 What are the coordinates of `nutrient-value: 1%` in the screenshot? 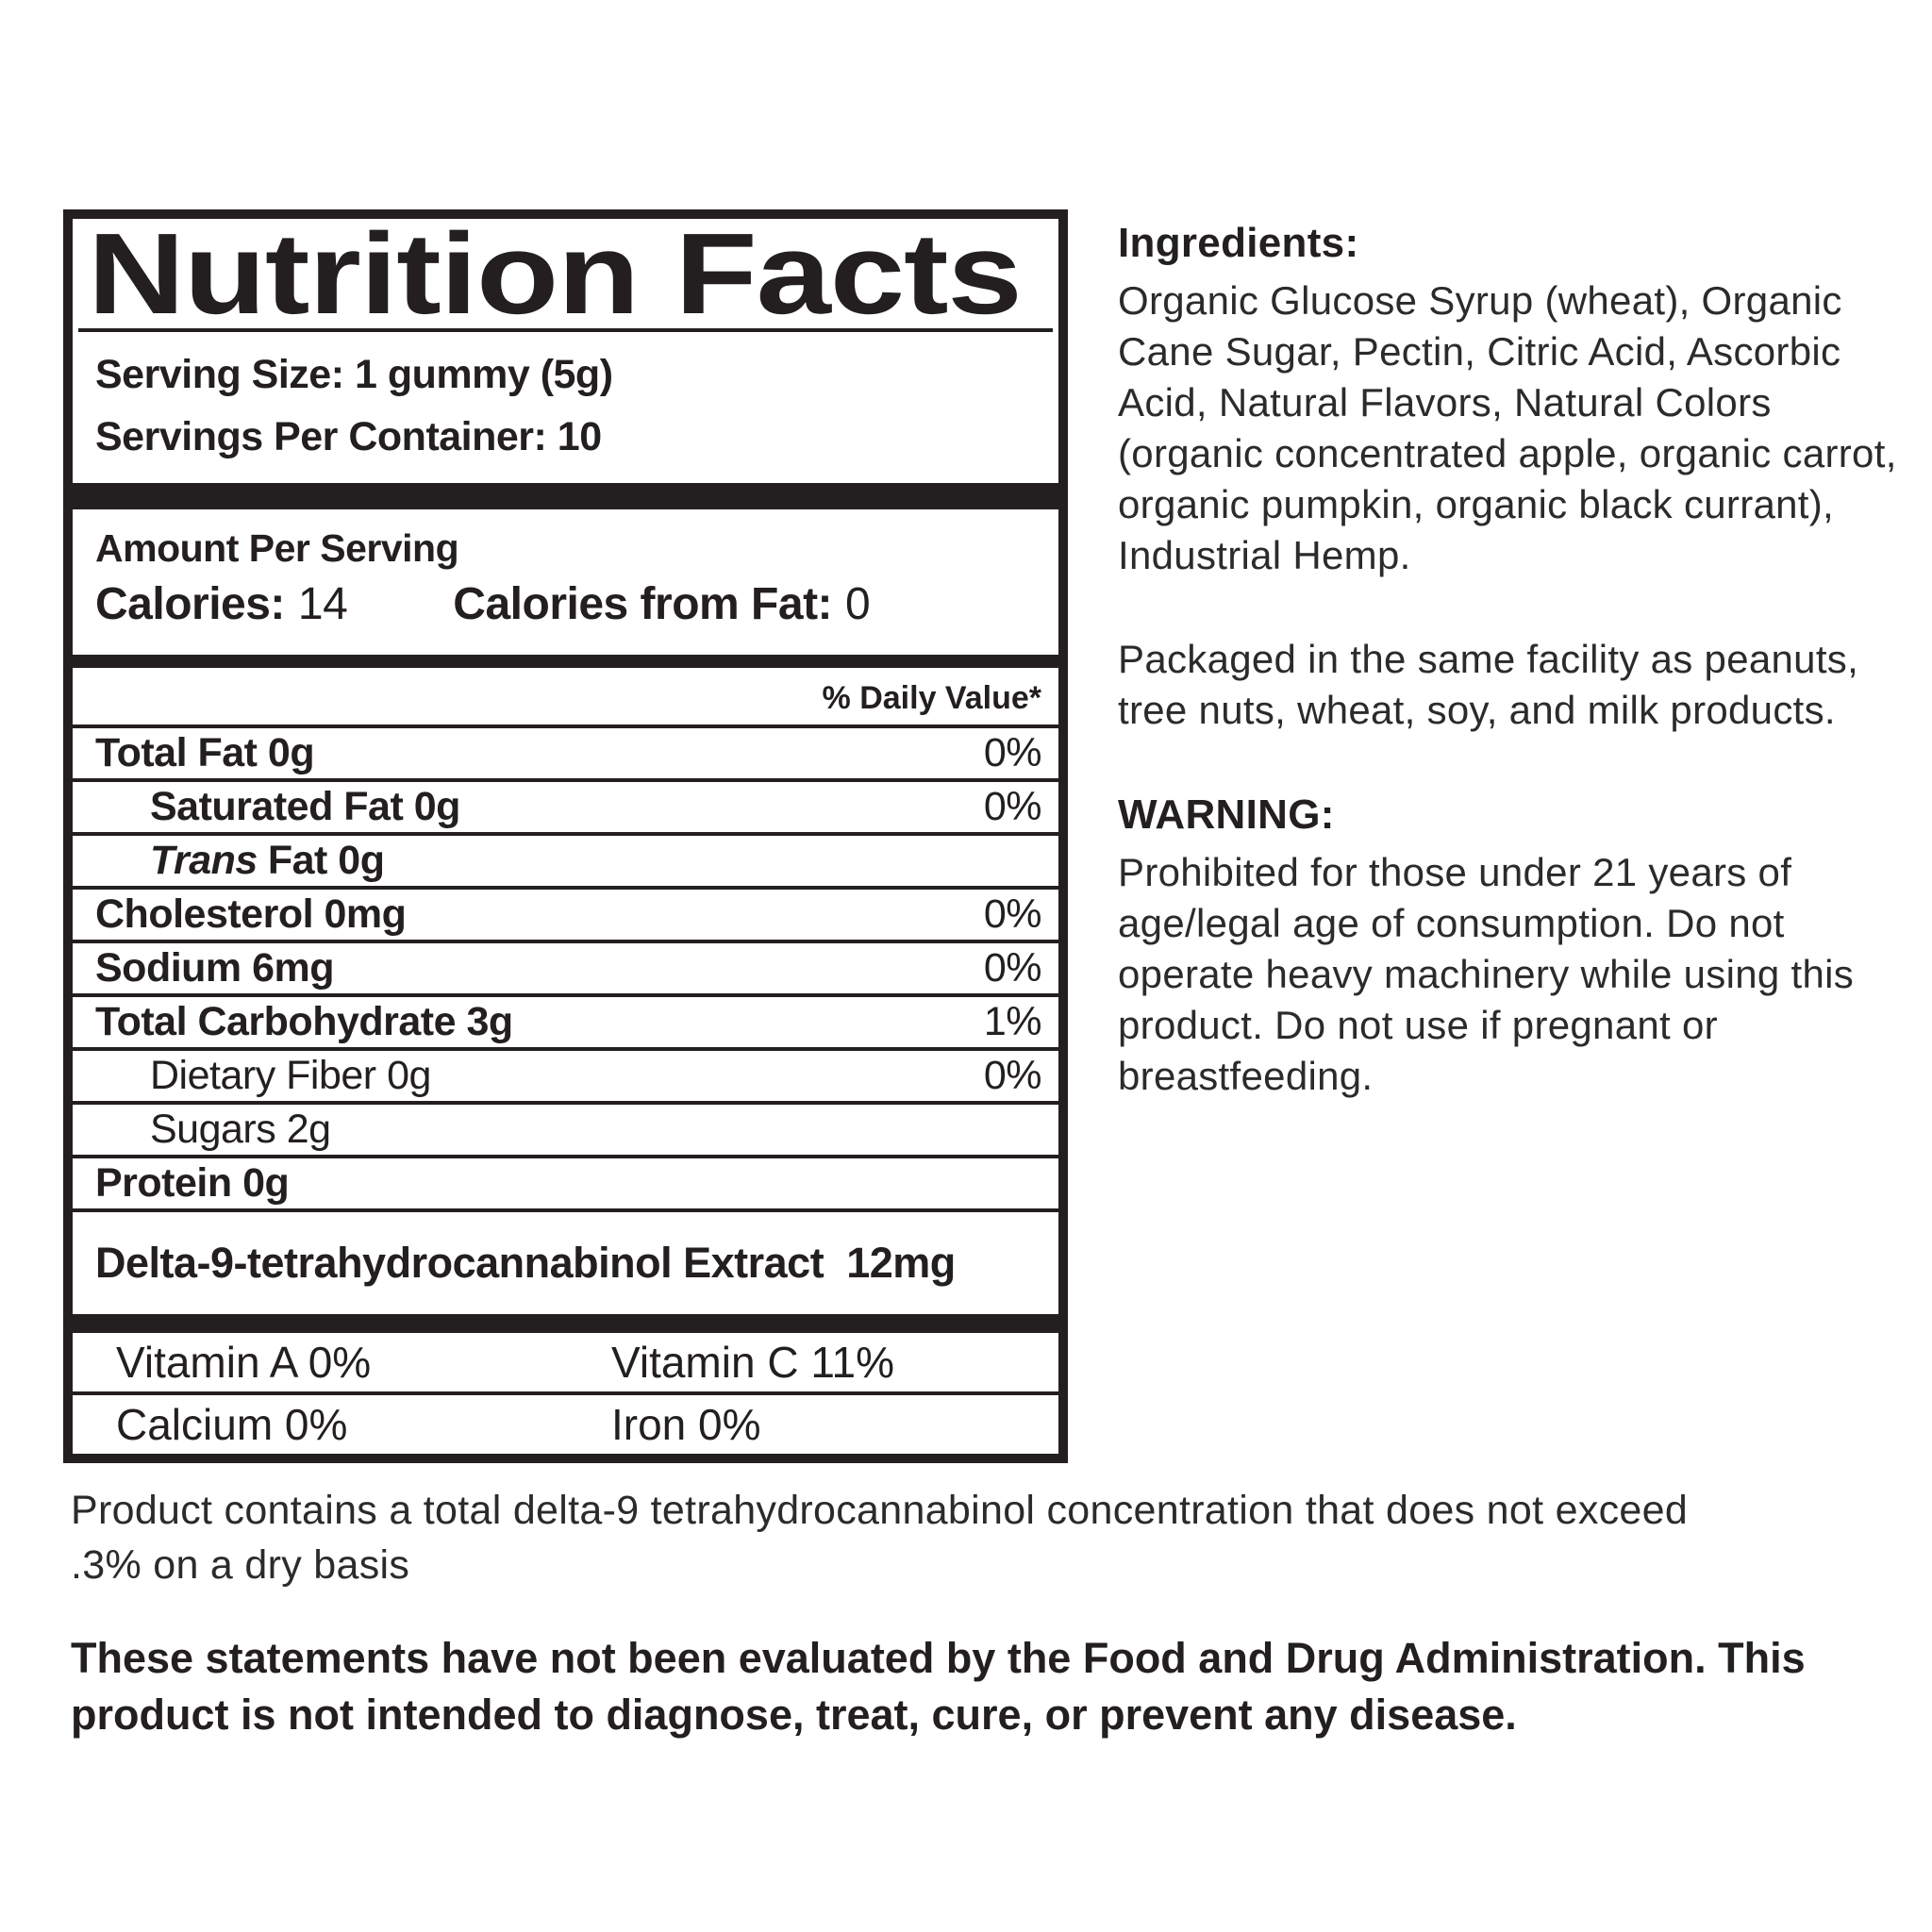 It's located at (1013, 1021).